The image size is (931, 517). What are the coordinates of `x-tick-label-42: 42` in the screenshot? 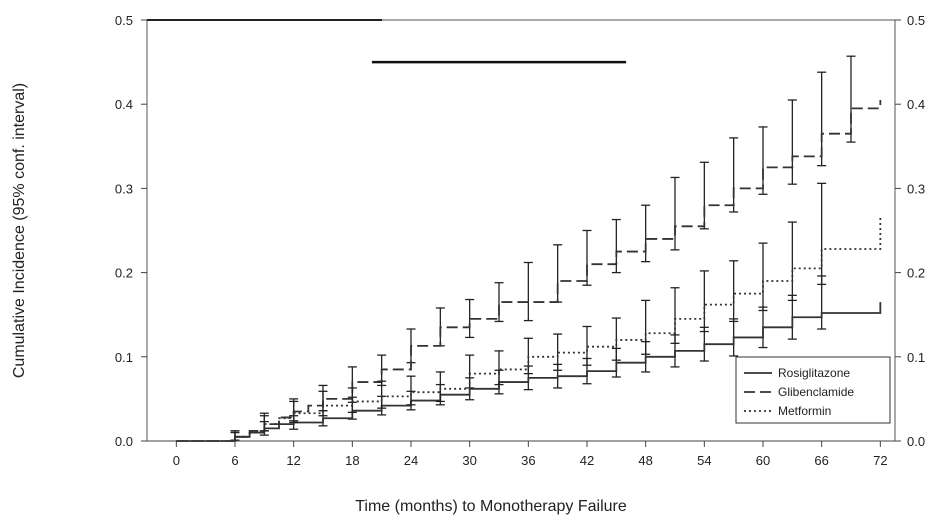 It's located at (587, 460).